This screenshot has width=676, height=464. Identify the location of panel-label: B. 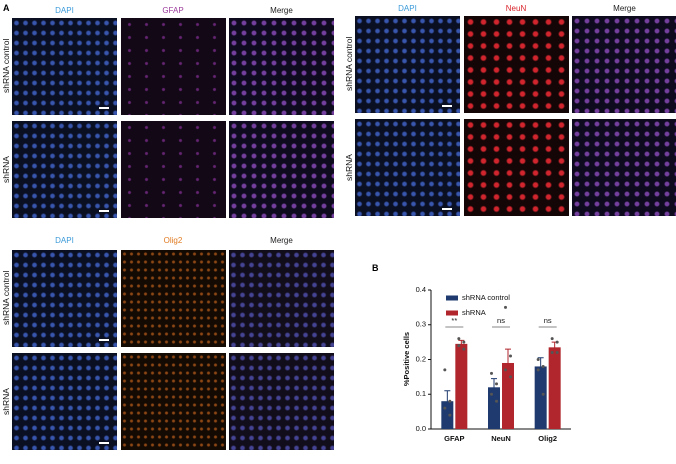
(375, 268).